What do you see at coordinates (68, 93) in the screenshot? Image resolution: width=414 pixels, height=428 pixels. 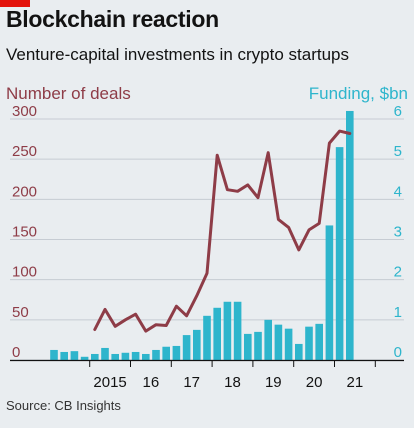 I see `left-axis-label: Number of deals` at bounding box center [68, 93].